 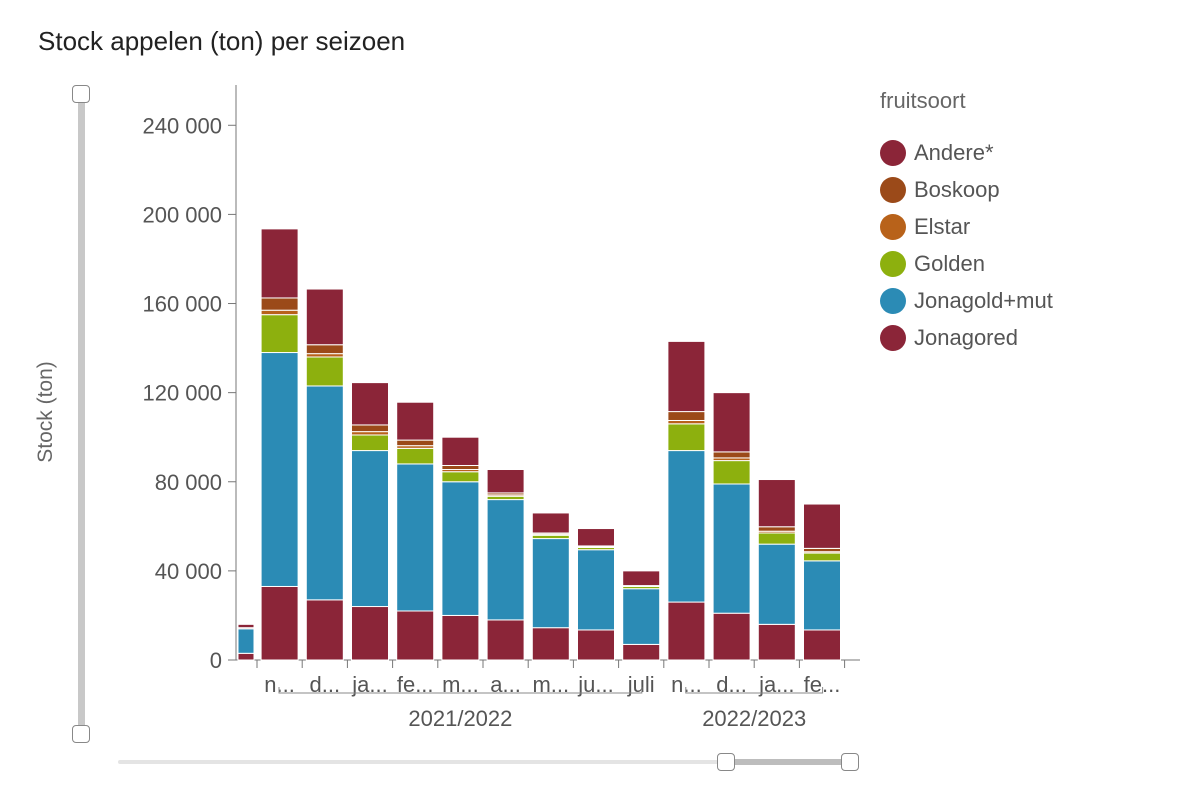 I want to click on y-tick-label: 160 000, so click(x=182, y=304).